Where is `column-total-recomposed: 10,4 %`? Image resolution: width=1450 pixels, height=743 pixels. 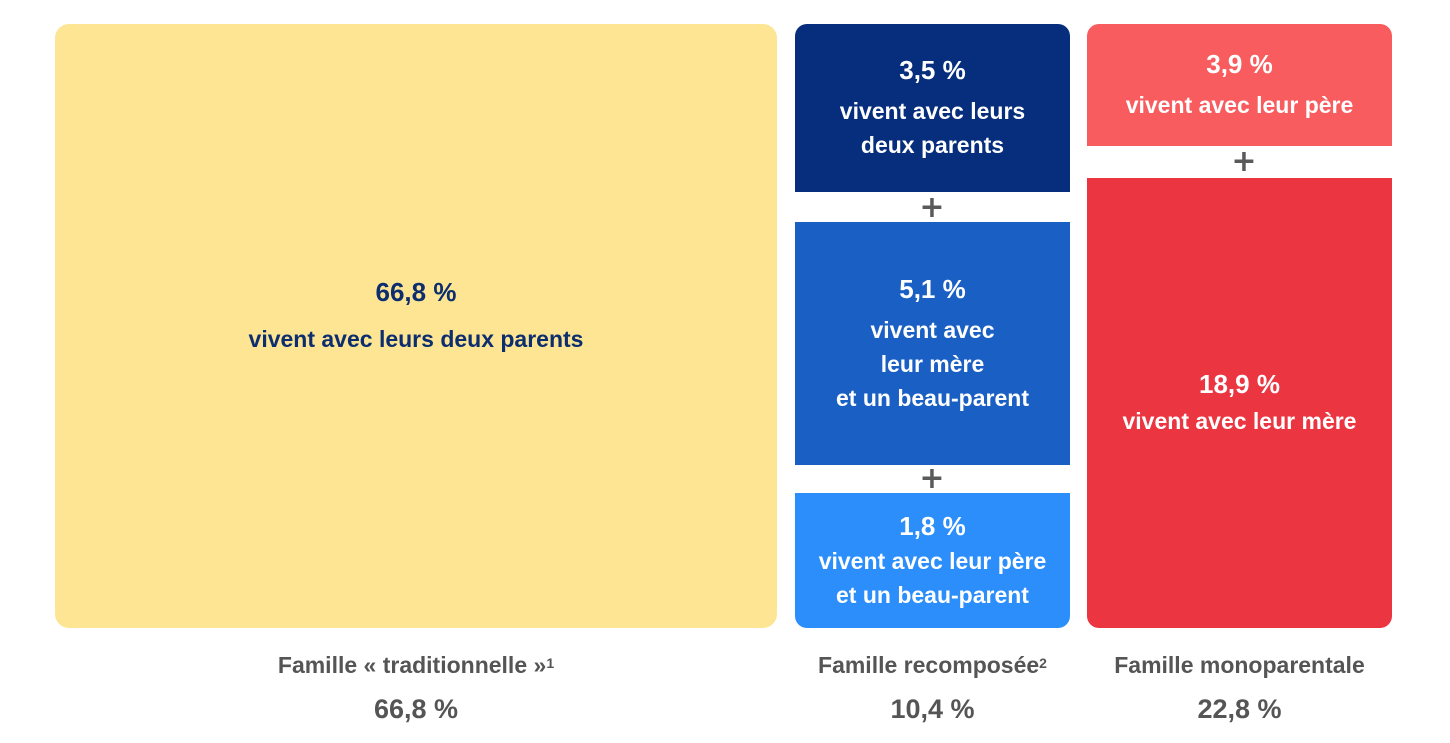
column-total-recomposed: 10,4 % is located at coordinates (932, 709).